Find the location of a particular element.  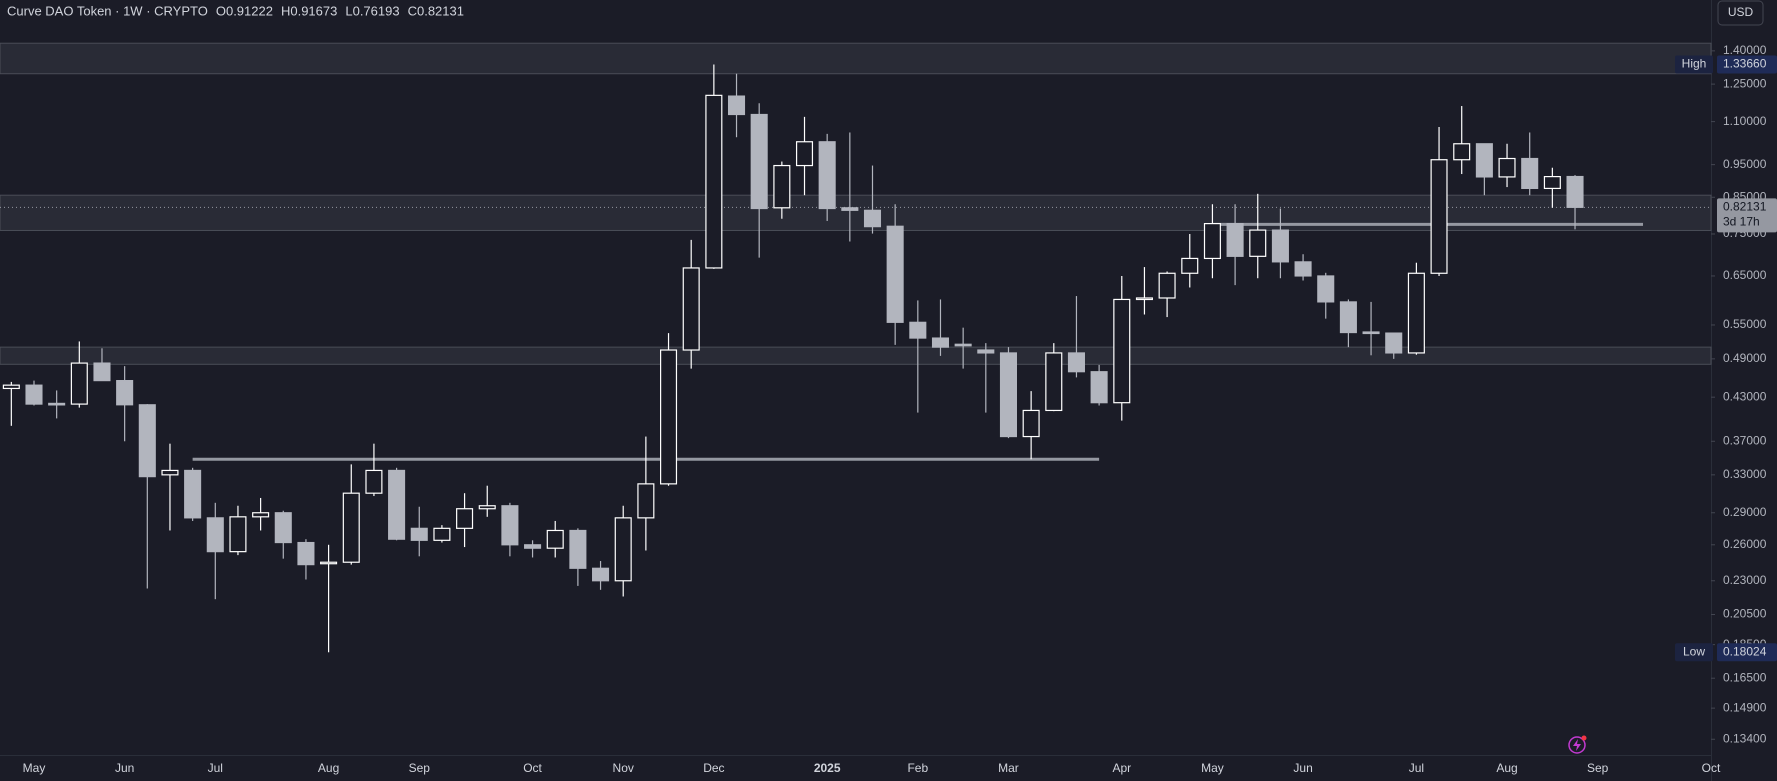

low-marker-value-box is located at coordinates (1747, 652).